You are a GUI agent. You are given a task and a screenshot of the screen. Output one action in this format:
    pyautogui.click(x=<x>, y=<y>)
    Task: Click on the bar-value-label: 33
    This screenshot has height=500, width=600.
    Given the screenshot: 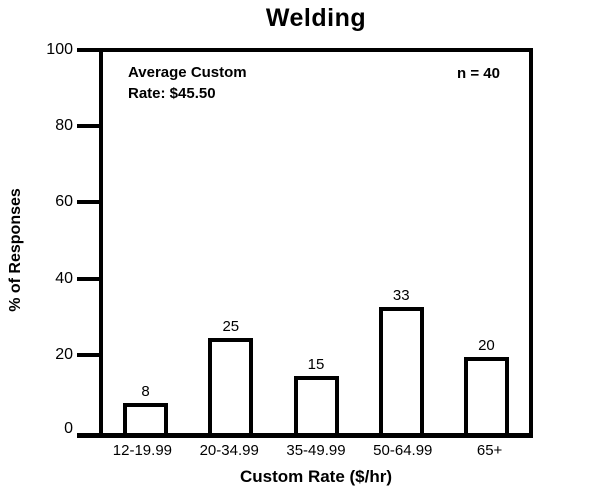 What is the action you would take?
    pyautogui.click(x=401, y=296)
    